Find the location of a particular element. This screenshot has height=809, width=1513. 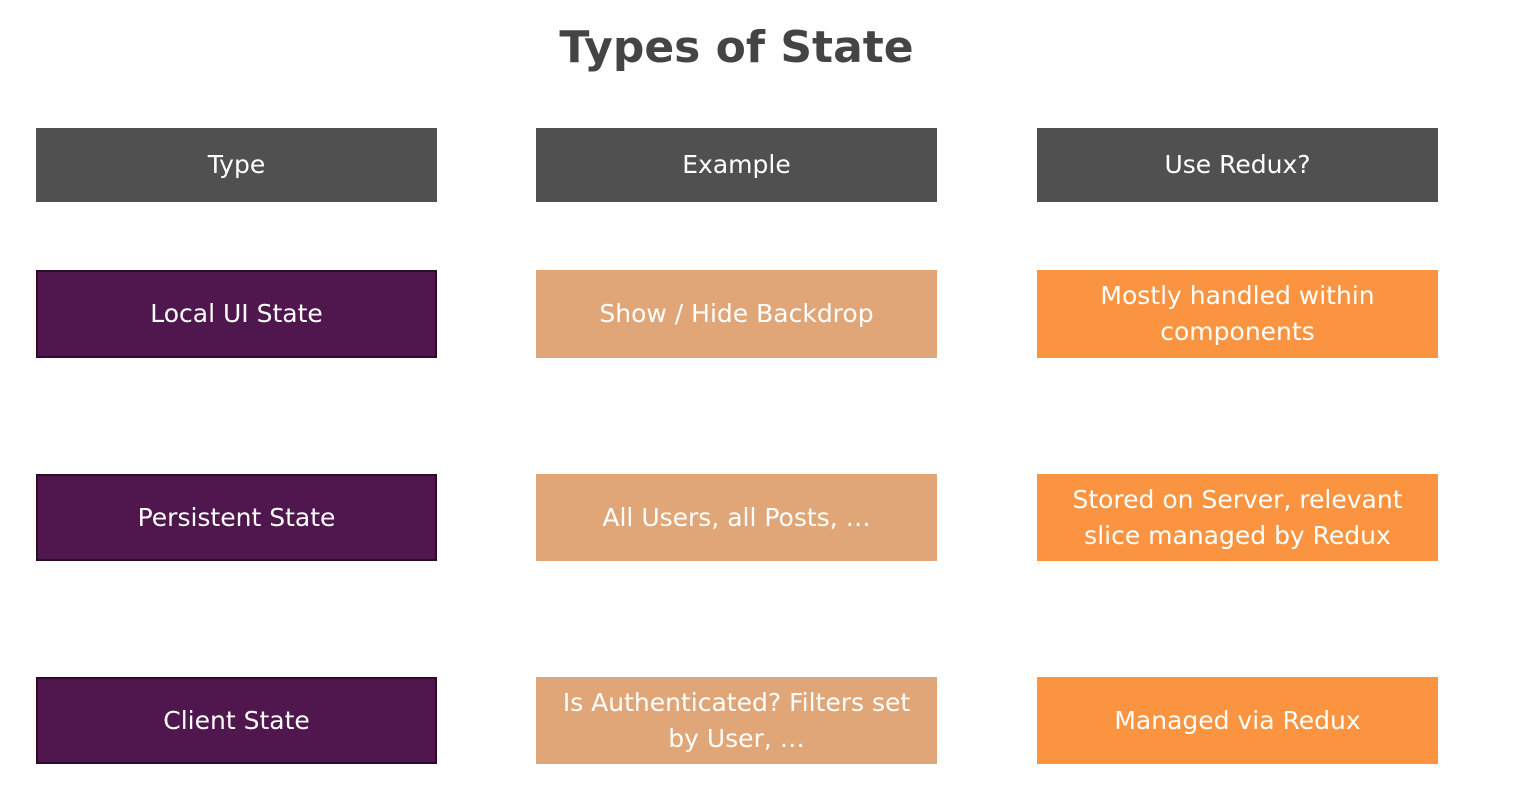

type-cell-client-state: Client State is located at coordinates (236, 720).